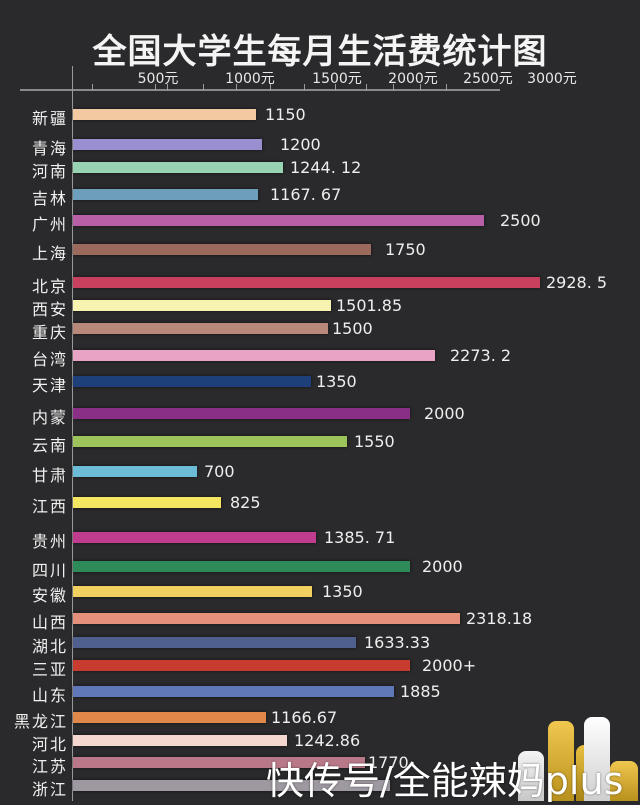  Describe the element at coordinates (49, 359) in the screenshot. I see `category-label: 台湾` at that location.